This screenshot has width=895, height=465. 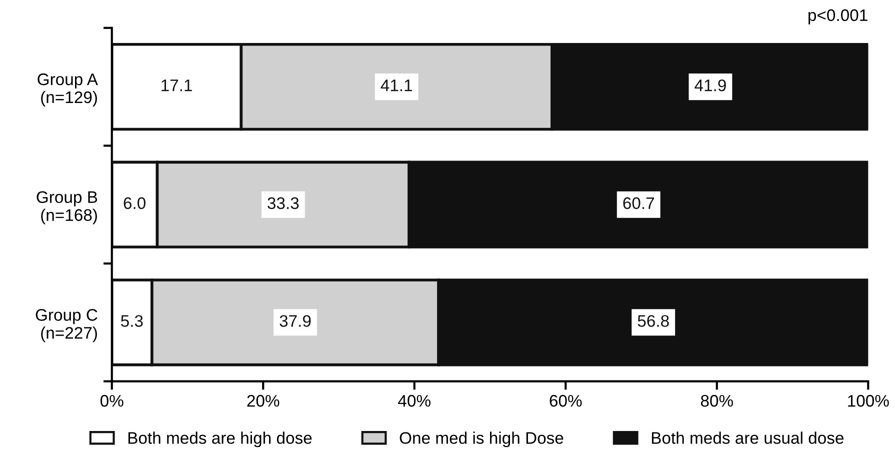 What do you see at coordinates (566, 400) in the screenshot?
I see `x-tick-label: 60%` at bounding box center [566, 400].